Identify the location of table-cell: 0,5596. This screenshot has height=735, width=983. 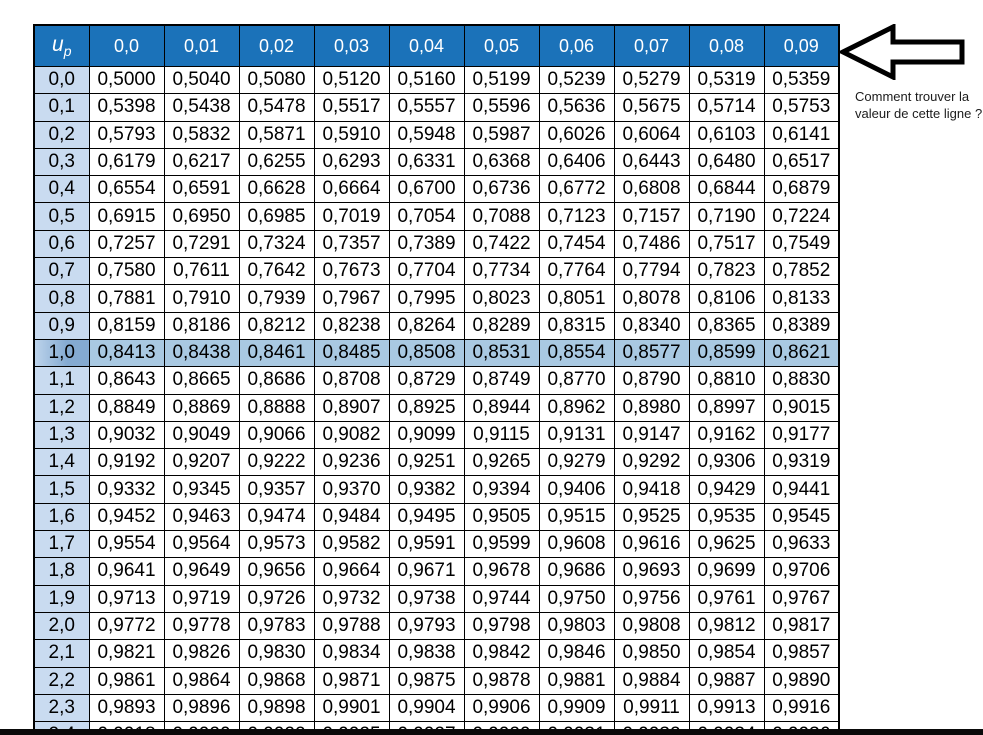
(501, 107).